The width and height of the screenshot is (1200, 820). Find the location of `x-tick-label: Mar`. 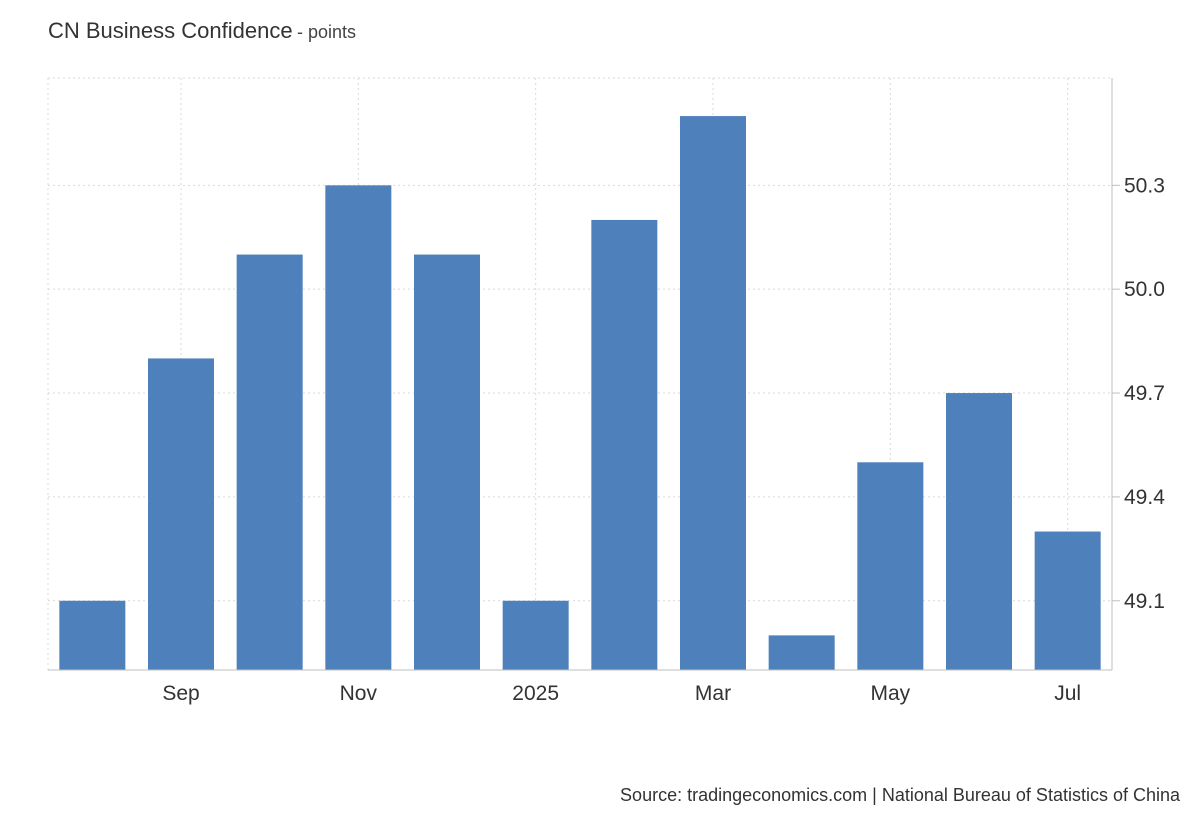

x-tick-label: Mar is located at coordinates (713, 693).